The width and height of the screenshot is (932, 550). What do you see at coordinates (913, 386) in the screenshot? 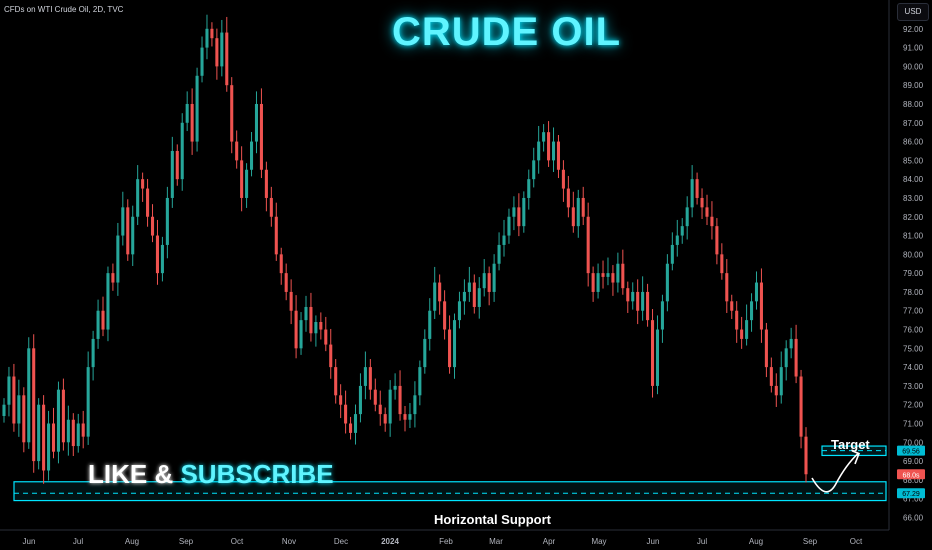
I see `price-tick-label: 73.00` at bounding box center [913, 386].